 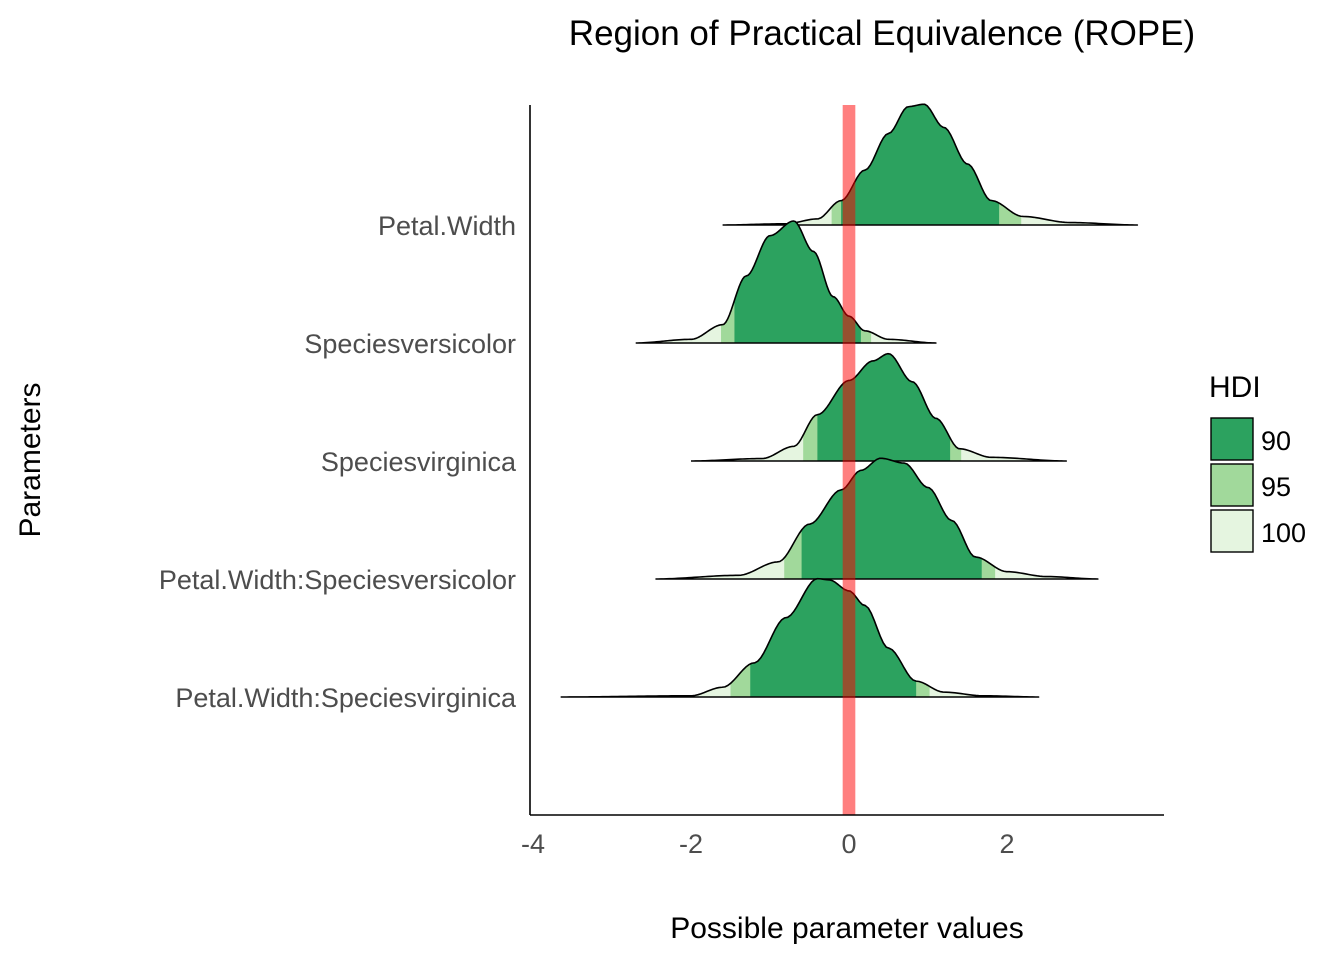 I want to click on y-tick-label: Petal.Width:Speciesvirginica, so click(x=346, y=698).